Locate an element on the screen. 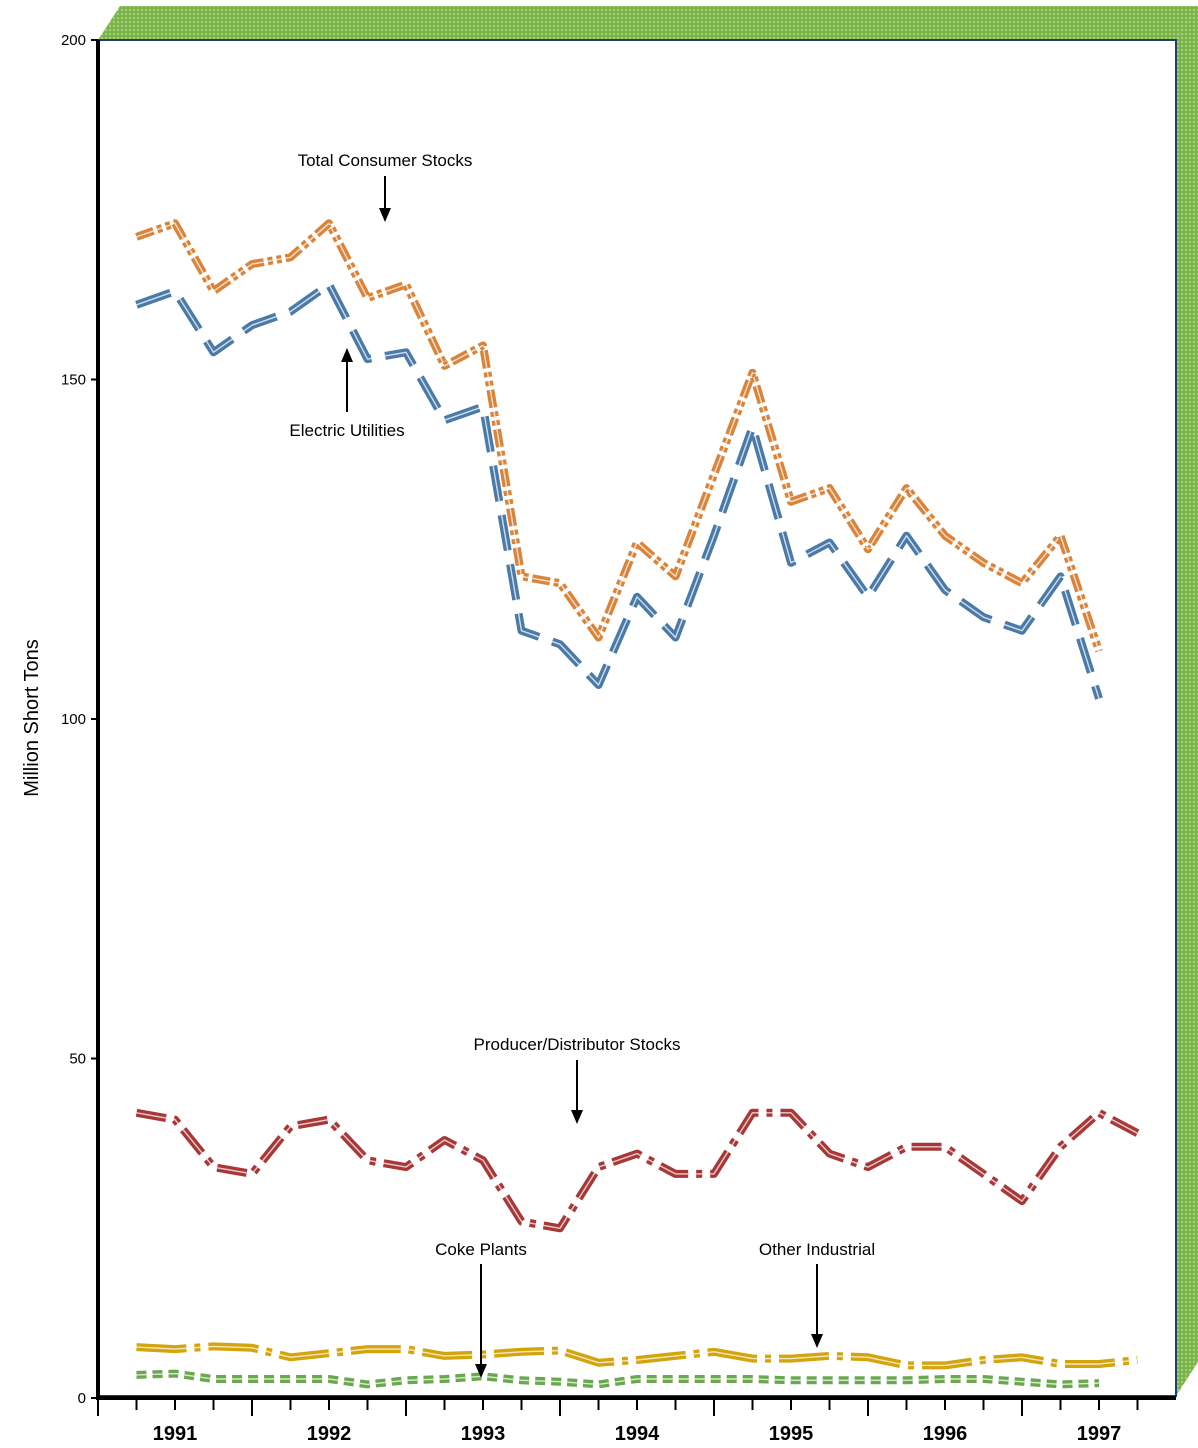 Image resolution: width=1198 pixels, height=1448 pixels. y-ticks: 0 50 100 150 200 is located at coordinates (79, 719).